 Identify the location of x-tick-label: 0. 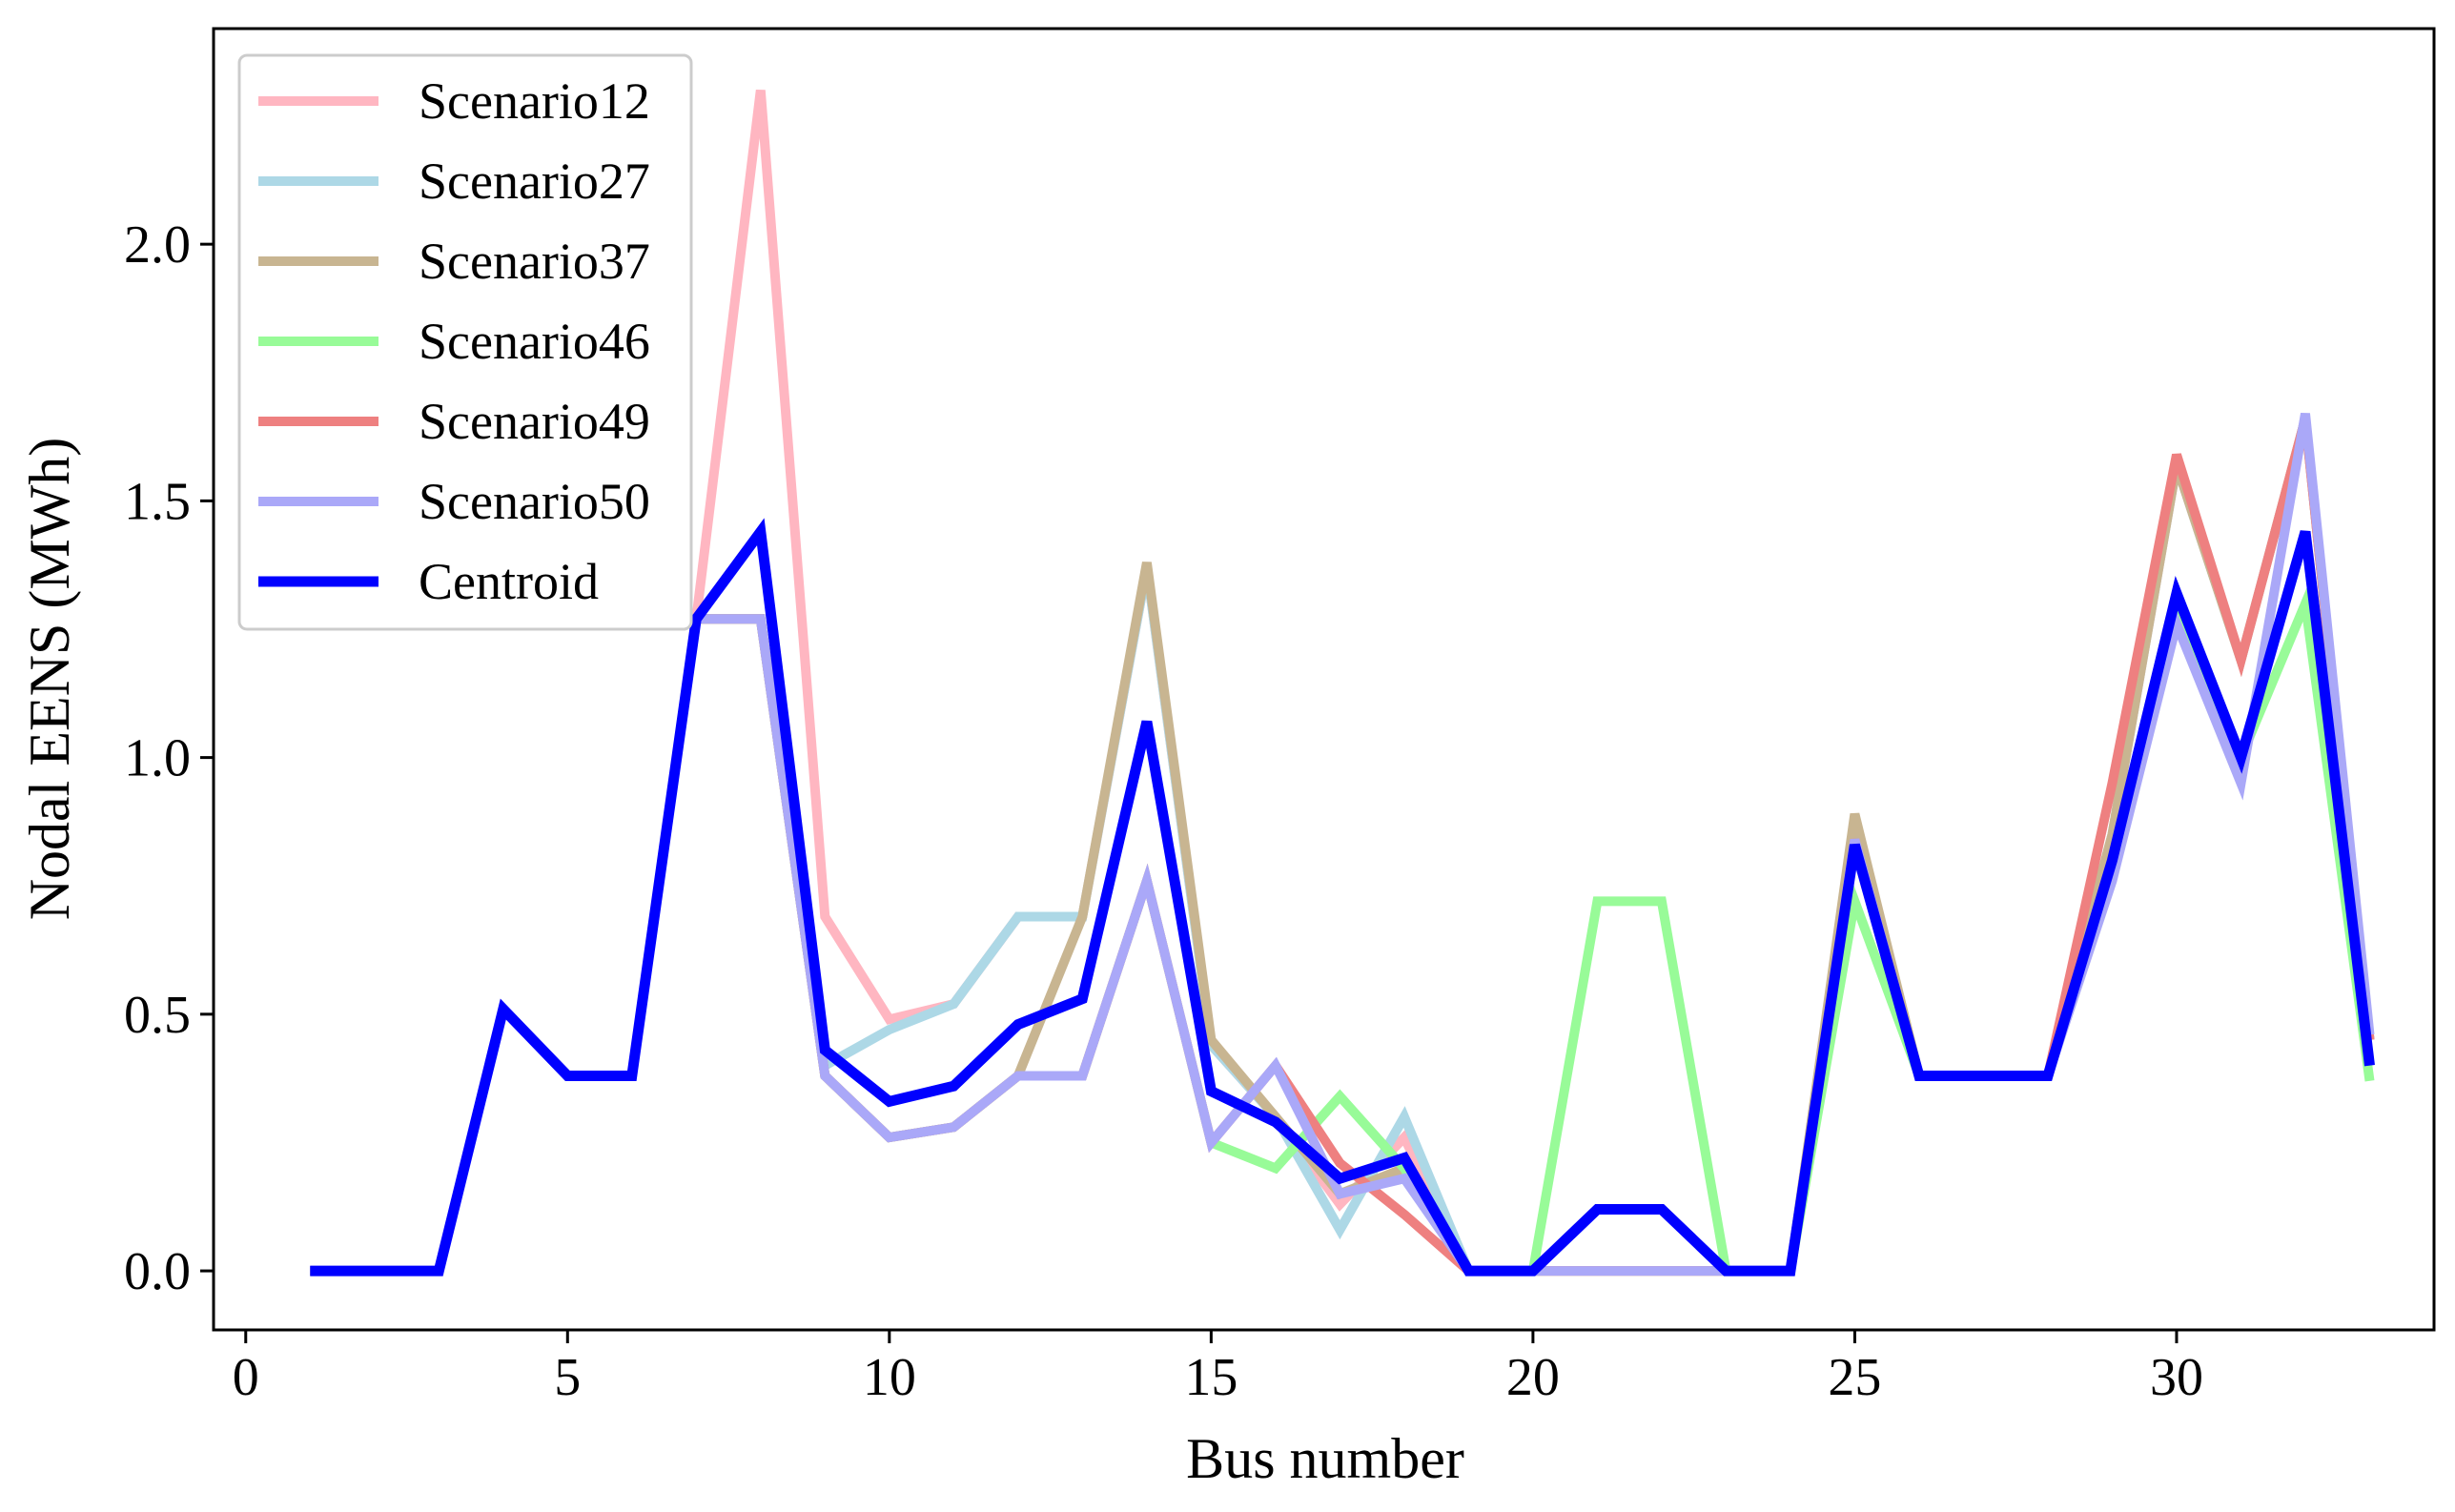
(246, 1377).